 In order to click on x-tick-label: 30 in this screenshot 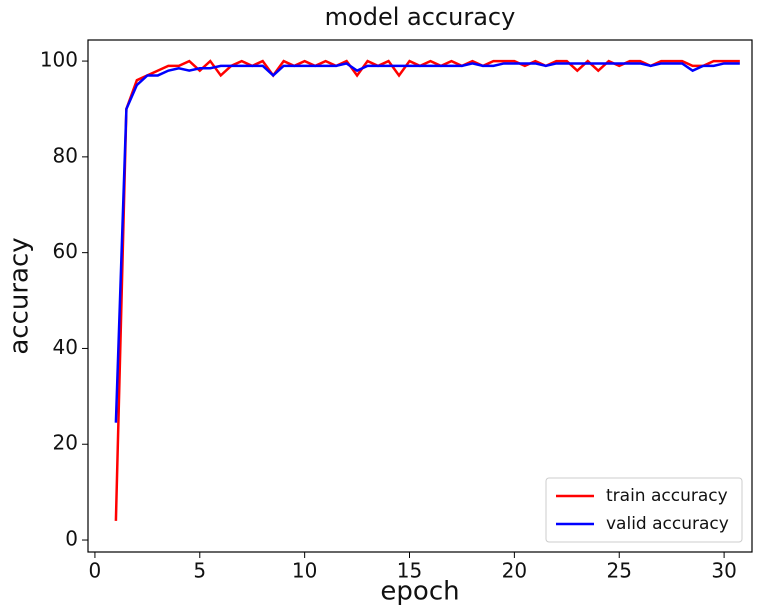, I will do `click(723, 571)`.